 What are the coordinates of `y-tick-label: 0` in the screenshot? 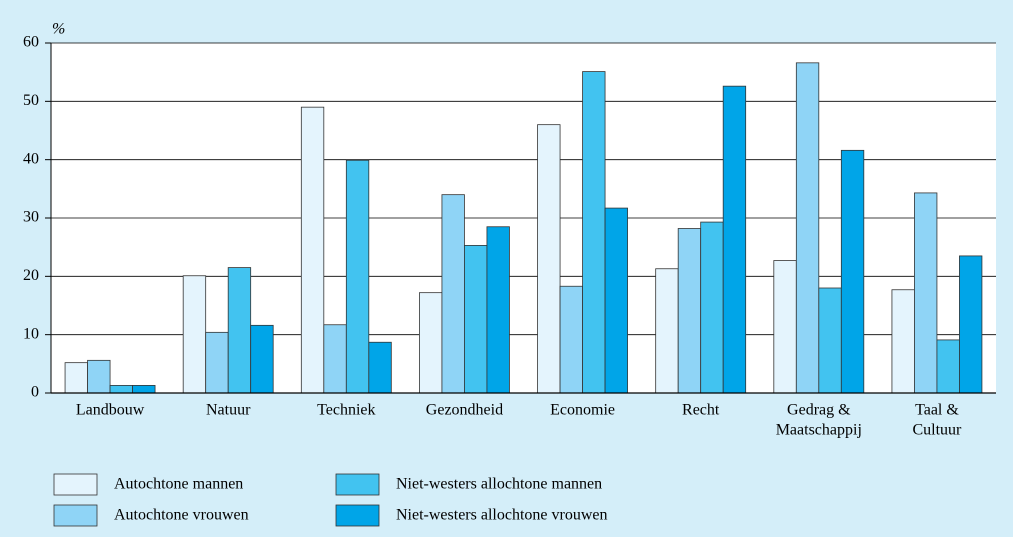 It's located at (35, 392).